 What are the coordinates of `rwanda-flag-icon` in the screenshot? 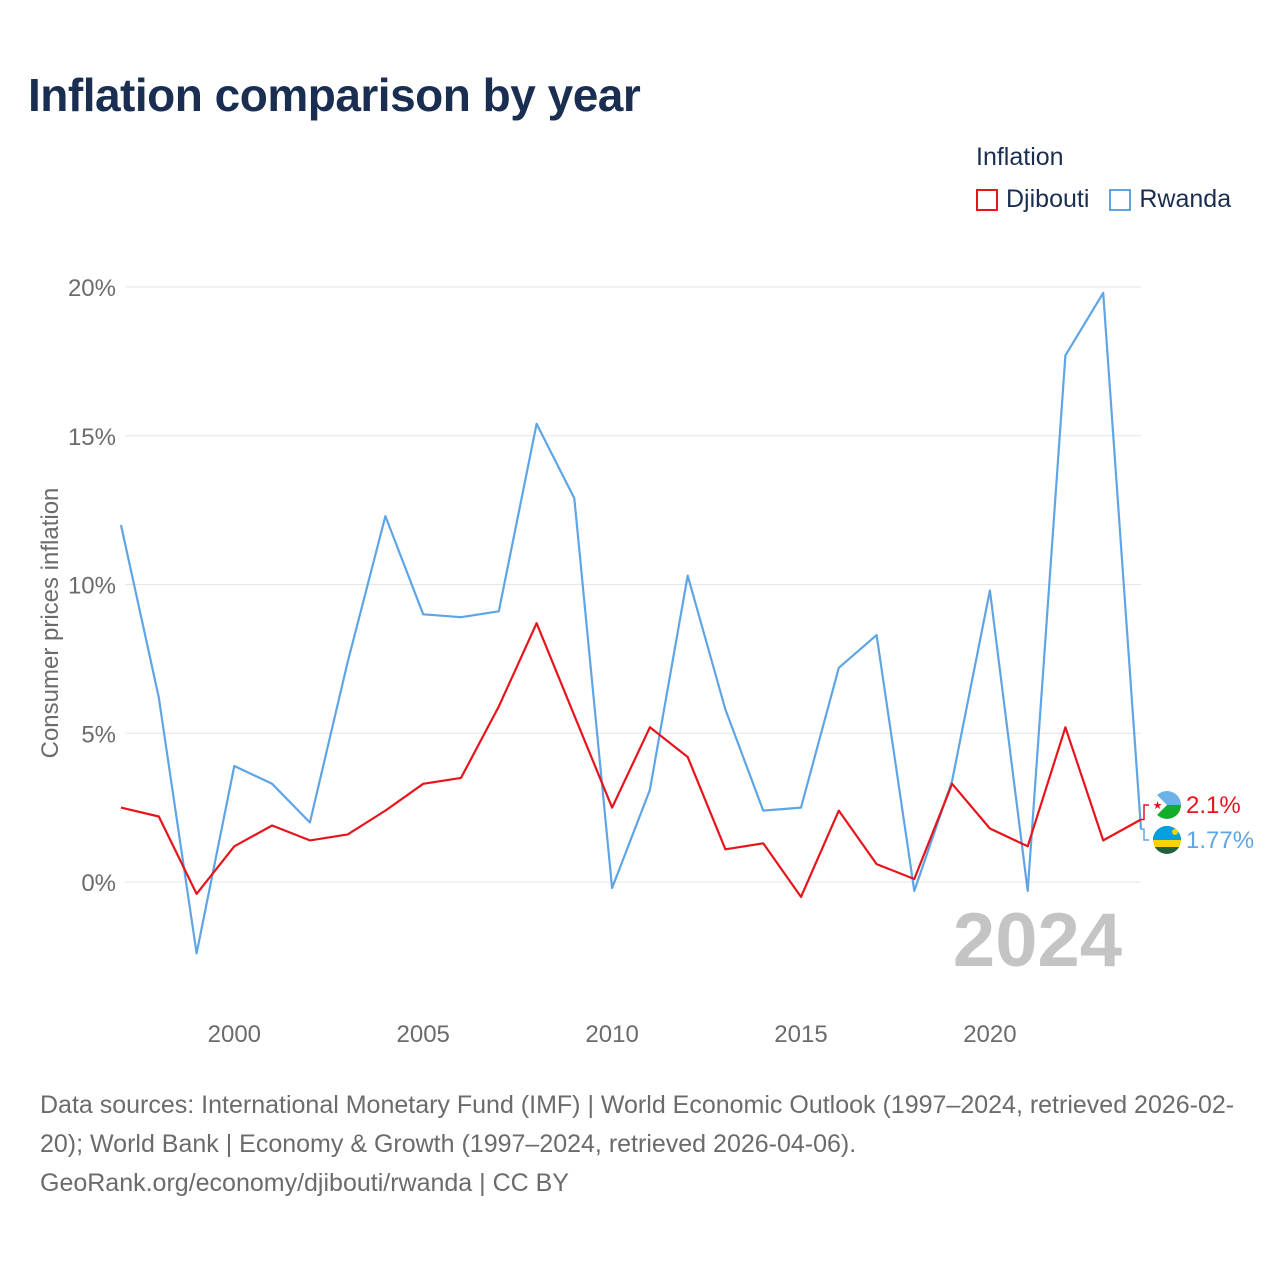 It's located at (1167, 840).